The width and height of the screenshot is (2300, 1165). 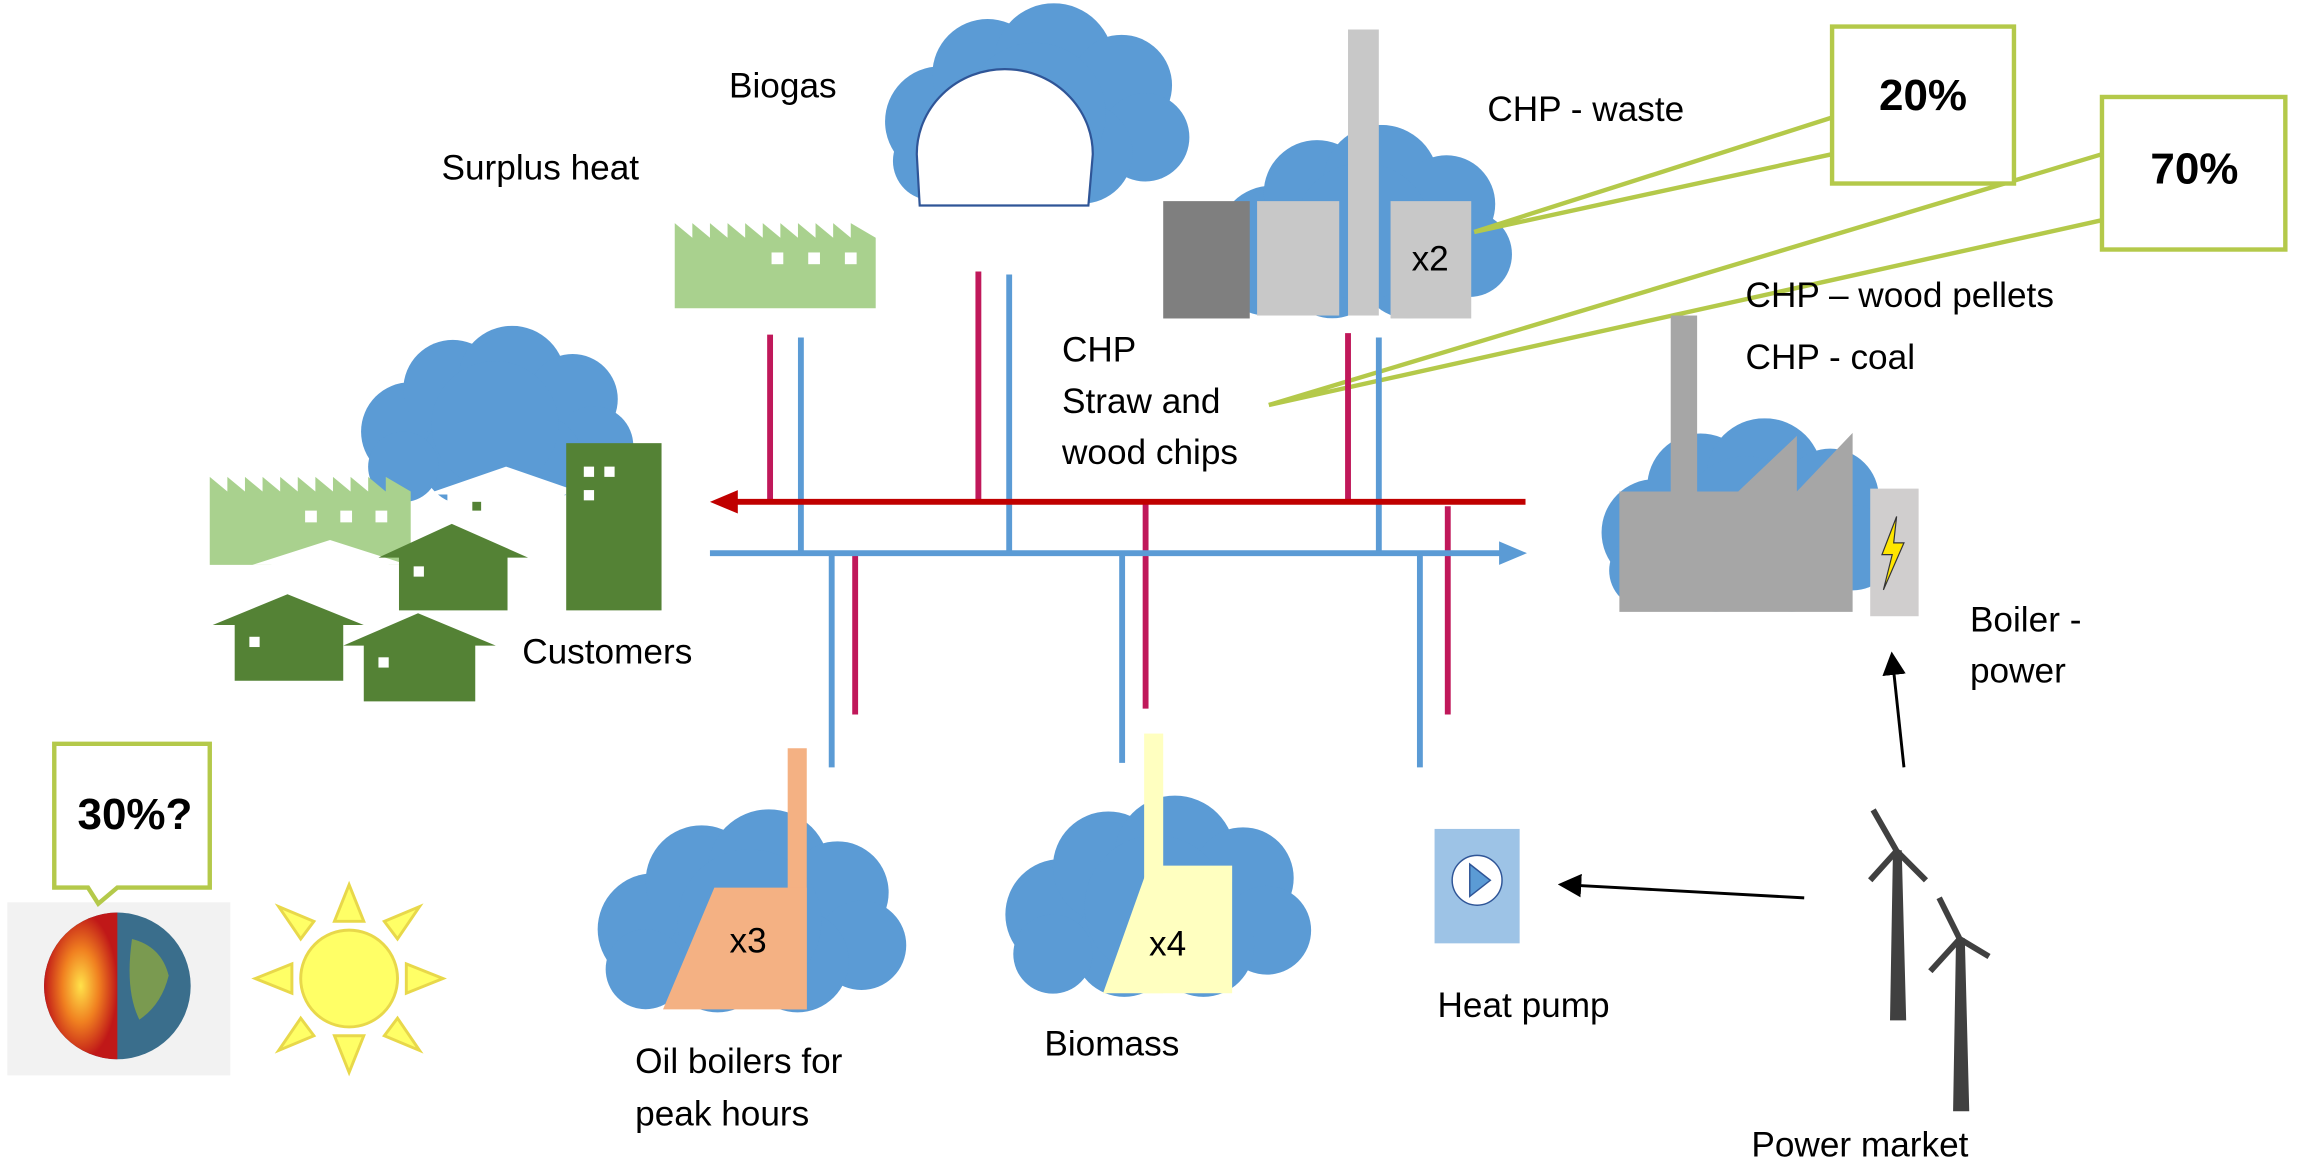 I want to click on pump-triangle, so click(x=1480, y=880).